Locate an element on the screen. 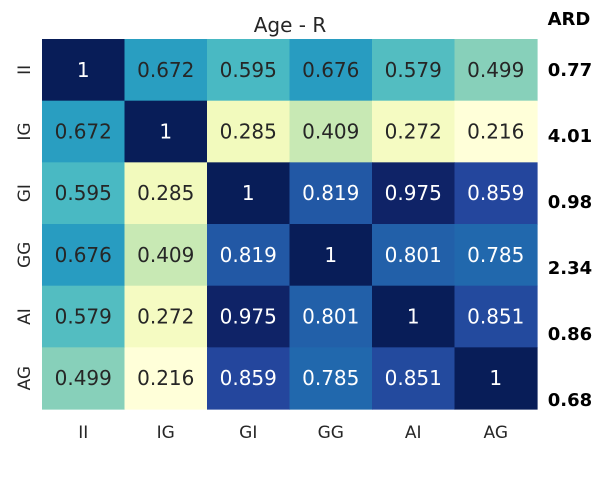 Image resolution: width=605 pixels, height=485 pixels. heatmap-cell-gg-ag is located at coordinates (496, 255).